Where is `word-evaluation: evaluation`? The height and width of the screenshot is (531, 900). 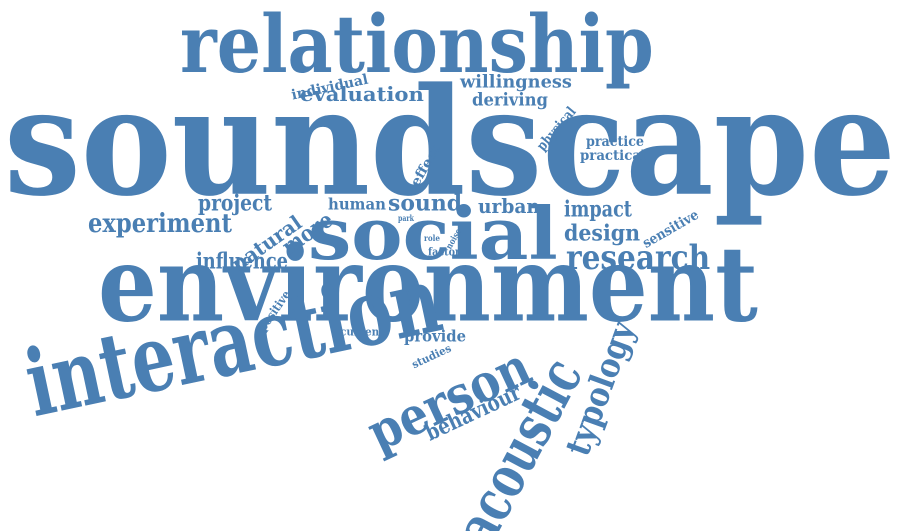
word-evaluation: evaluation is located at coordinates (362, 94).